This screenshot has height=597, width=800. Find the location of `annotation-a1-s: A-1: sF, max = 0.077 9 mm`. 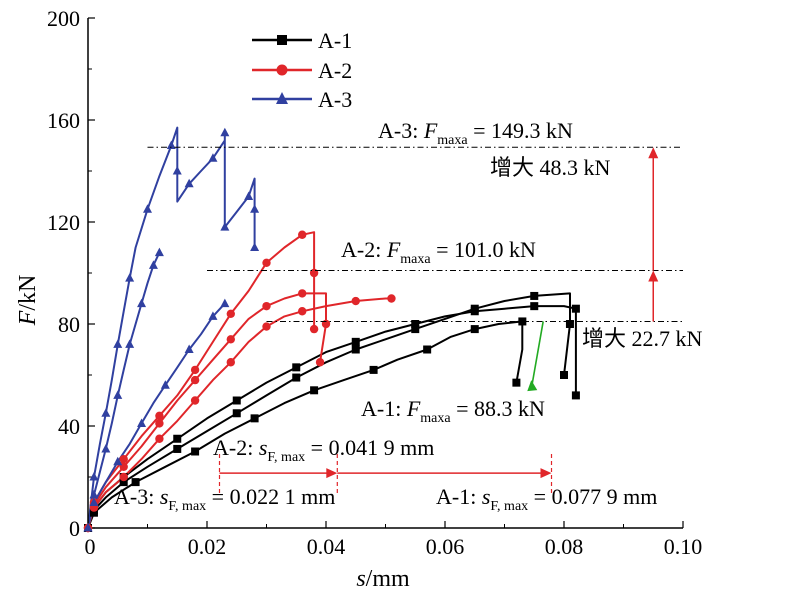

annotation-a1-s: A-1: sF, max = 0.077 9 mm is located at coordinates (546, 499).